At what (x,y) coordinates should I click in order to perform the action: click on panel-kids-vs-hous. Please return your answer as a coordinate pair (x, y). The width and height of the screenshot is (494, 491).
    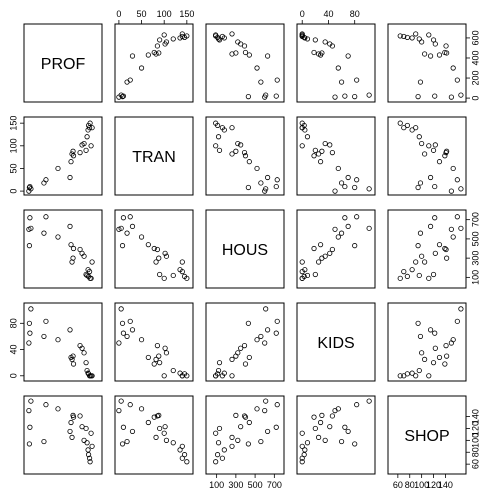
    Looking at the image, I should click on (245, 342).